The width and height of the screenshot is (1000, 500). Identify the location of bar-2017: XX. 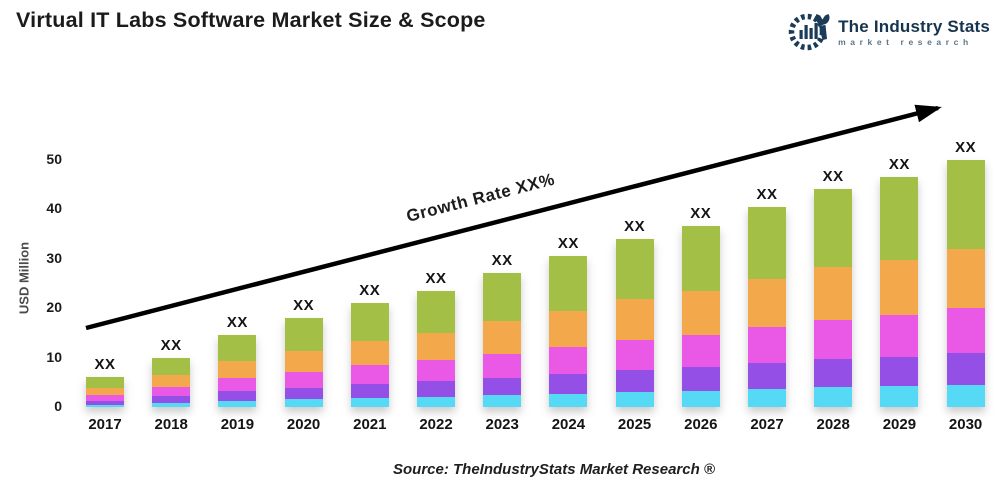
(105, 381).